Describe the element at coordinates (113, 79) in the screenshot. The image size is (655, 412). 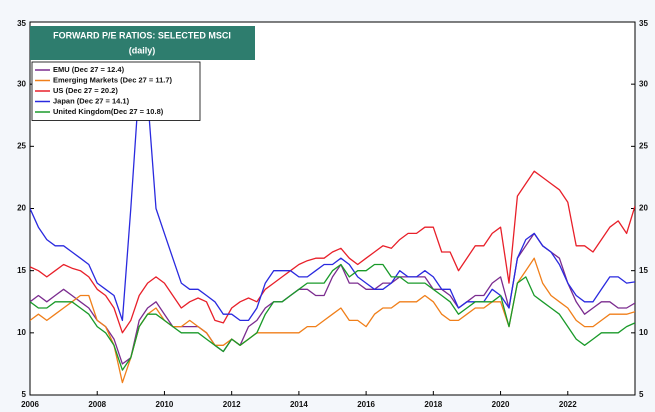
I see `legend-label: Emerging Markets (Dec 27 = 11.7)` at that location.